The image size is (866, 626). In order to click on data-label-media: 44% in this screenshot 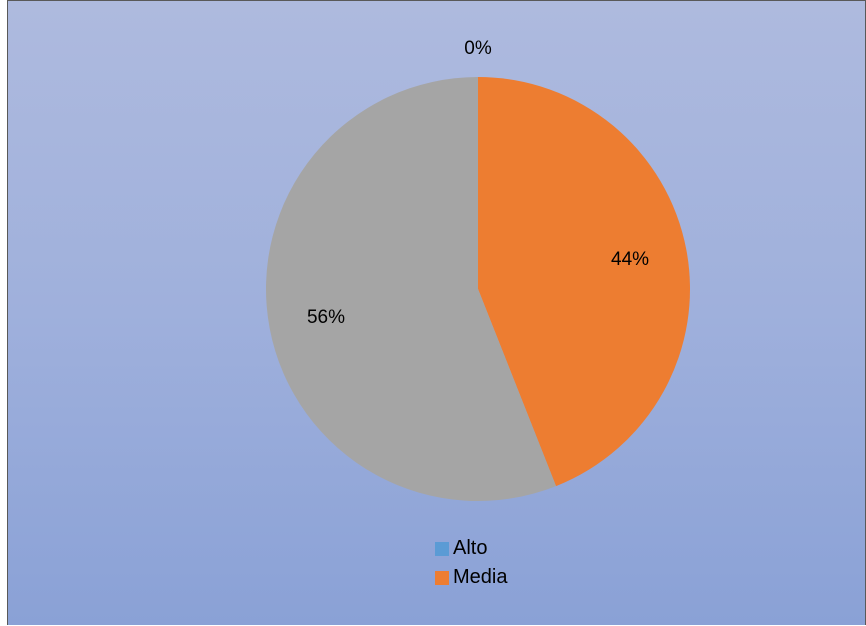, I will do `click(630, 259)`.